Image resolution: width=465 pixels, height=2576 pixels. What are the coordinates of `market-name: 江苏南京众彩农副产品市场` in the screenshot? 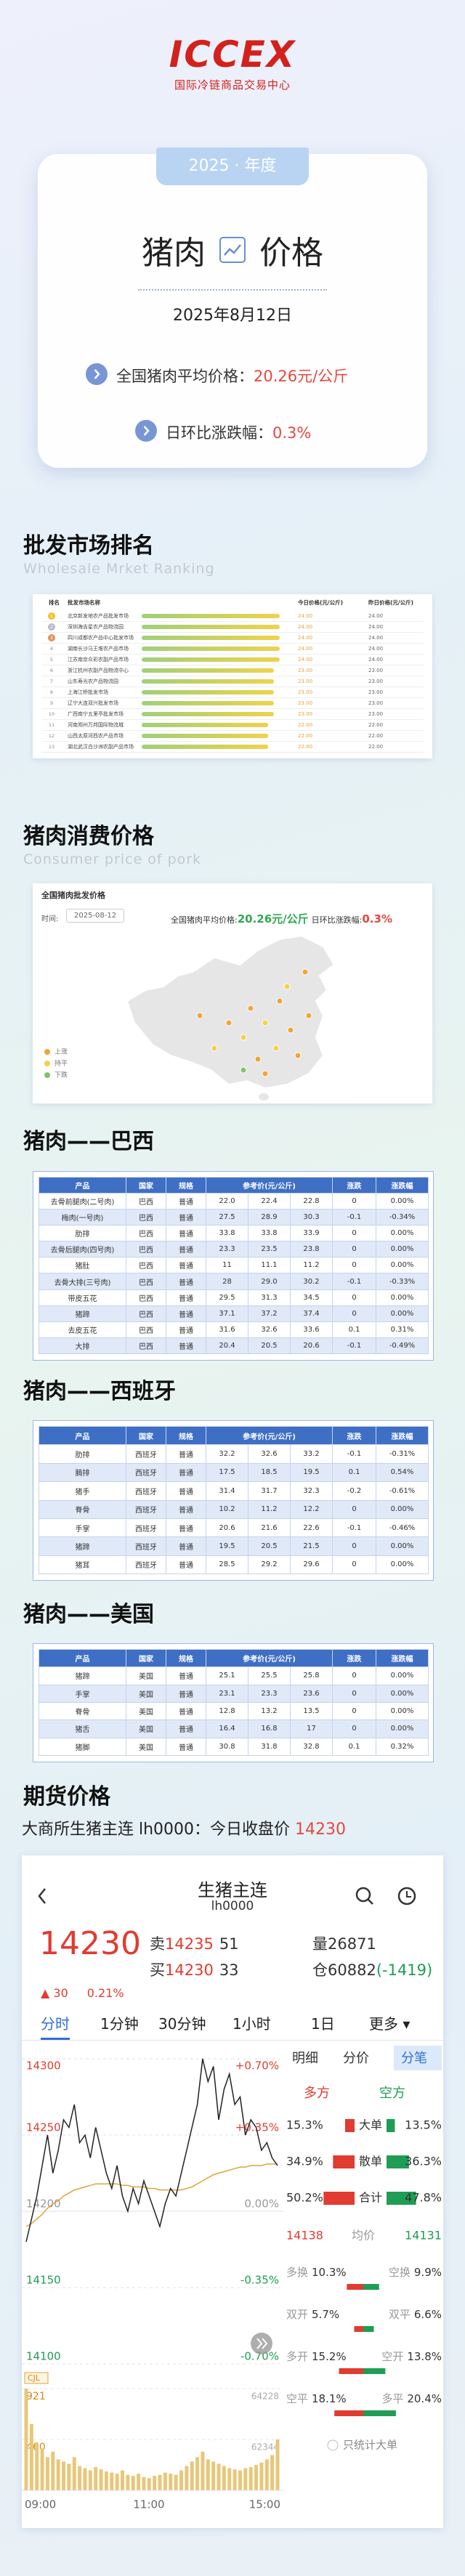 It's located at (99, 659).